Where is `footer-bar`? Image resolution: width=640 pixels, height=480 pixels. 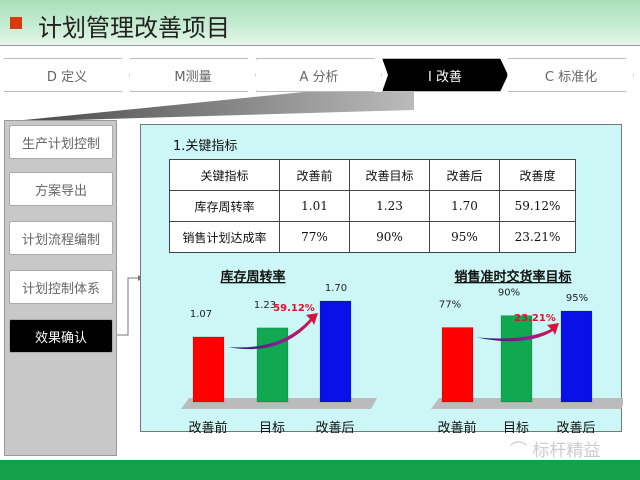 footer-bar is located at coordinates (320, 470).